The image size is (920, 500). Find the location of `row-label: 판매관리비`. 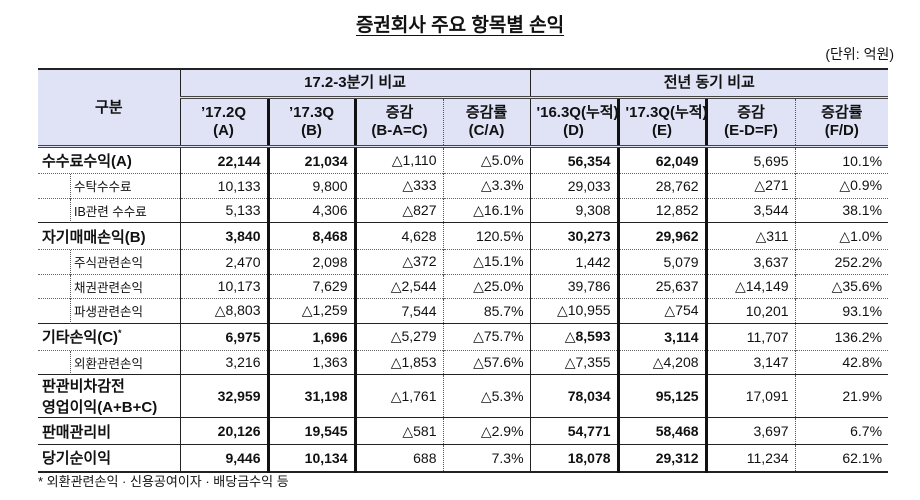

row-label: 판매관리비 is located at coordinates (109, 431).